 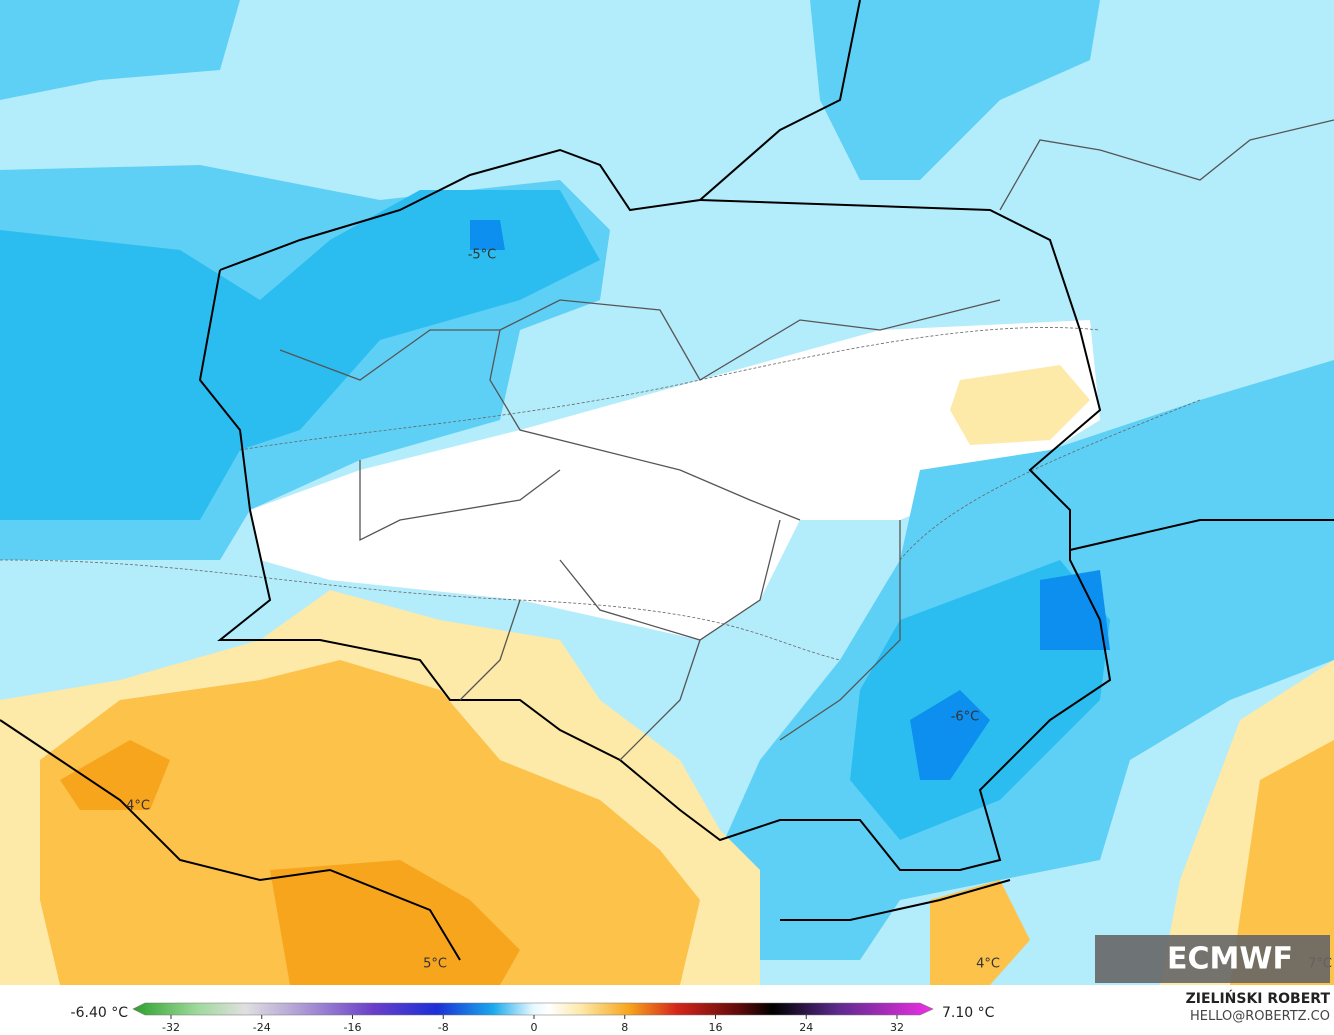 What do you see at coordinates (897, 1027) in the screenshot?
I see `colorbar-tick-label: 32` at bounding box center [897, 1027].